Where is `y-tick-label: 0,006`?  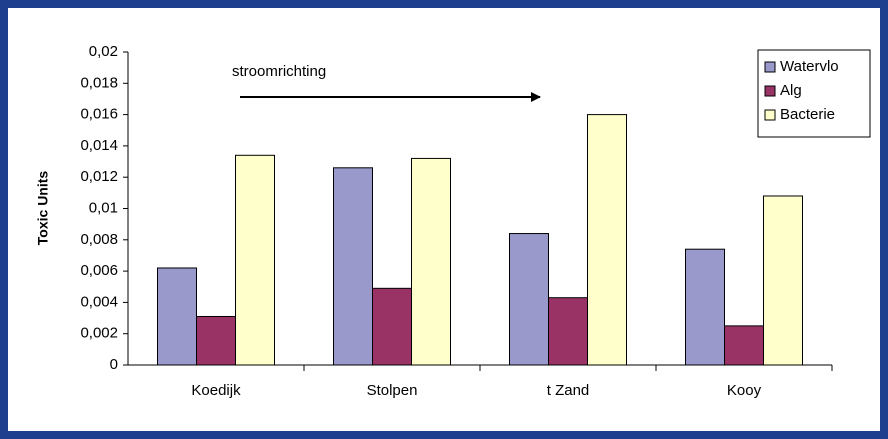
y-tick-label: 0,006 is located at coordinates (99, 270).